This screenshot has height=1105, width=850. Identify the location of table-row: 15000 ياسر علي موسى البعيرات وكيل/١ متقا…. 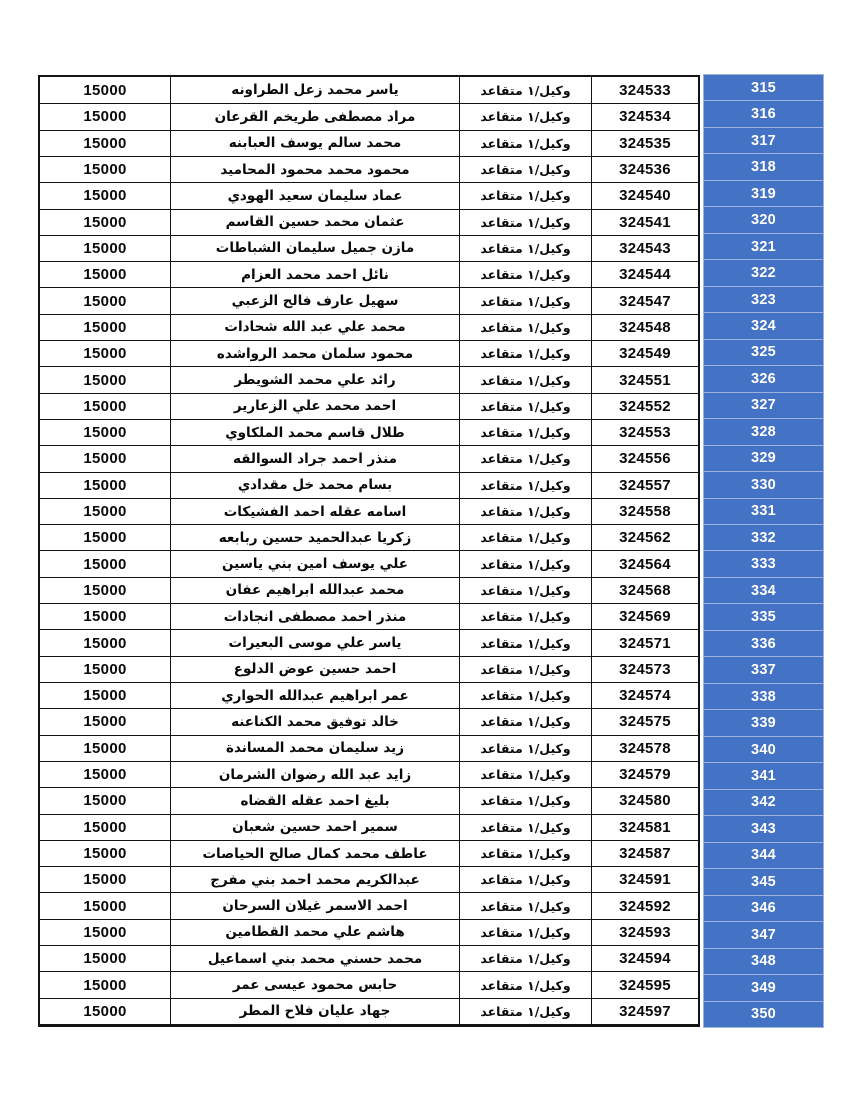
(369, 642).